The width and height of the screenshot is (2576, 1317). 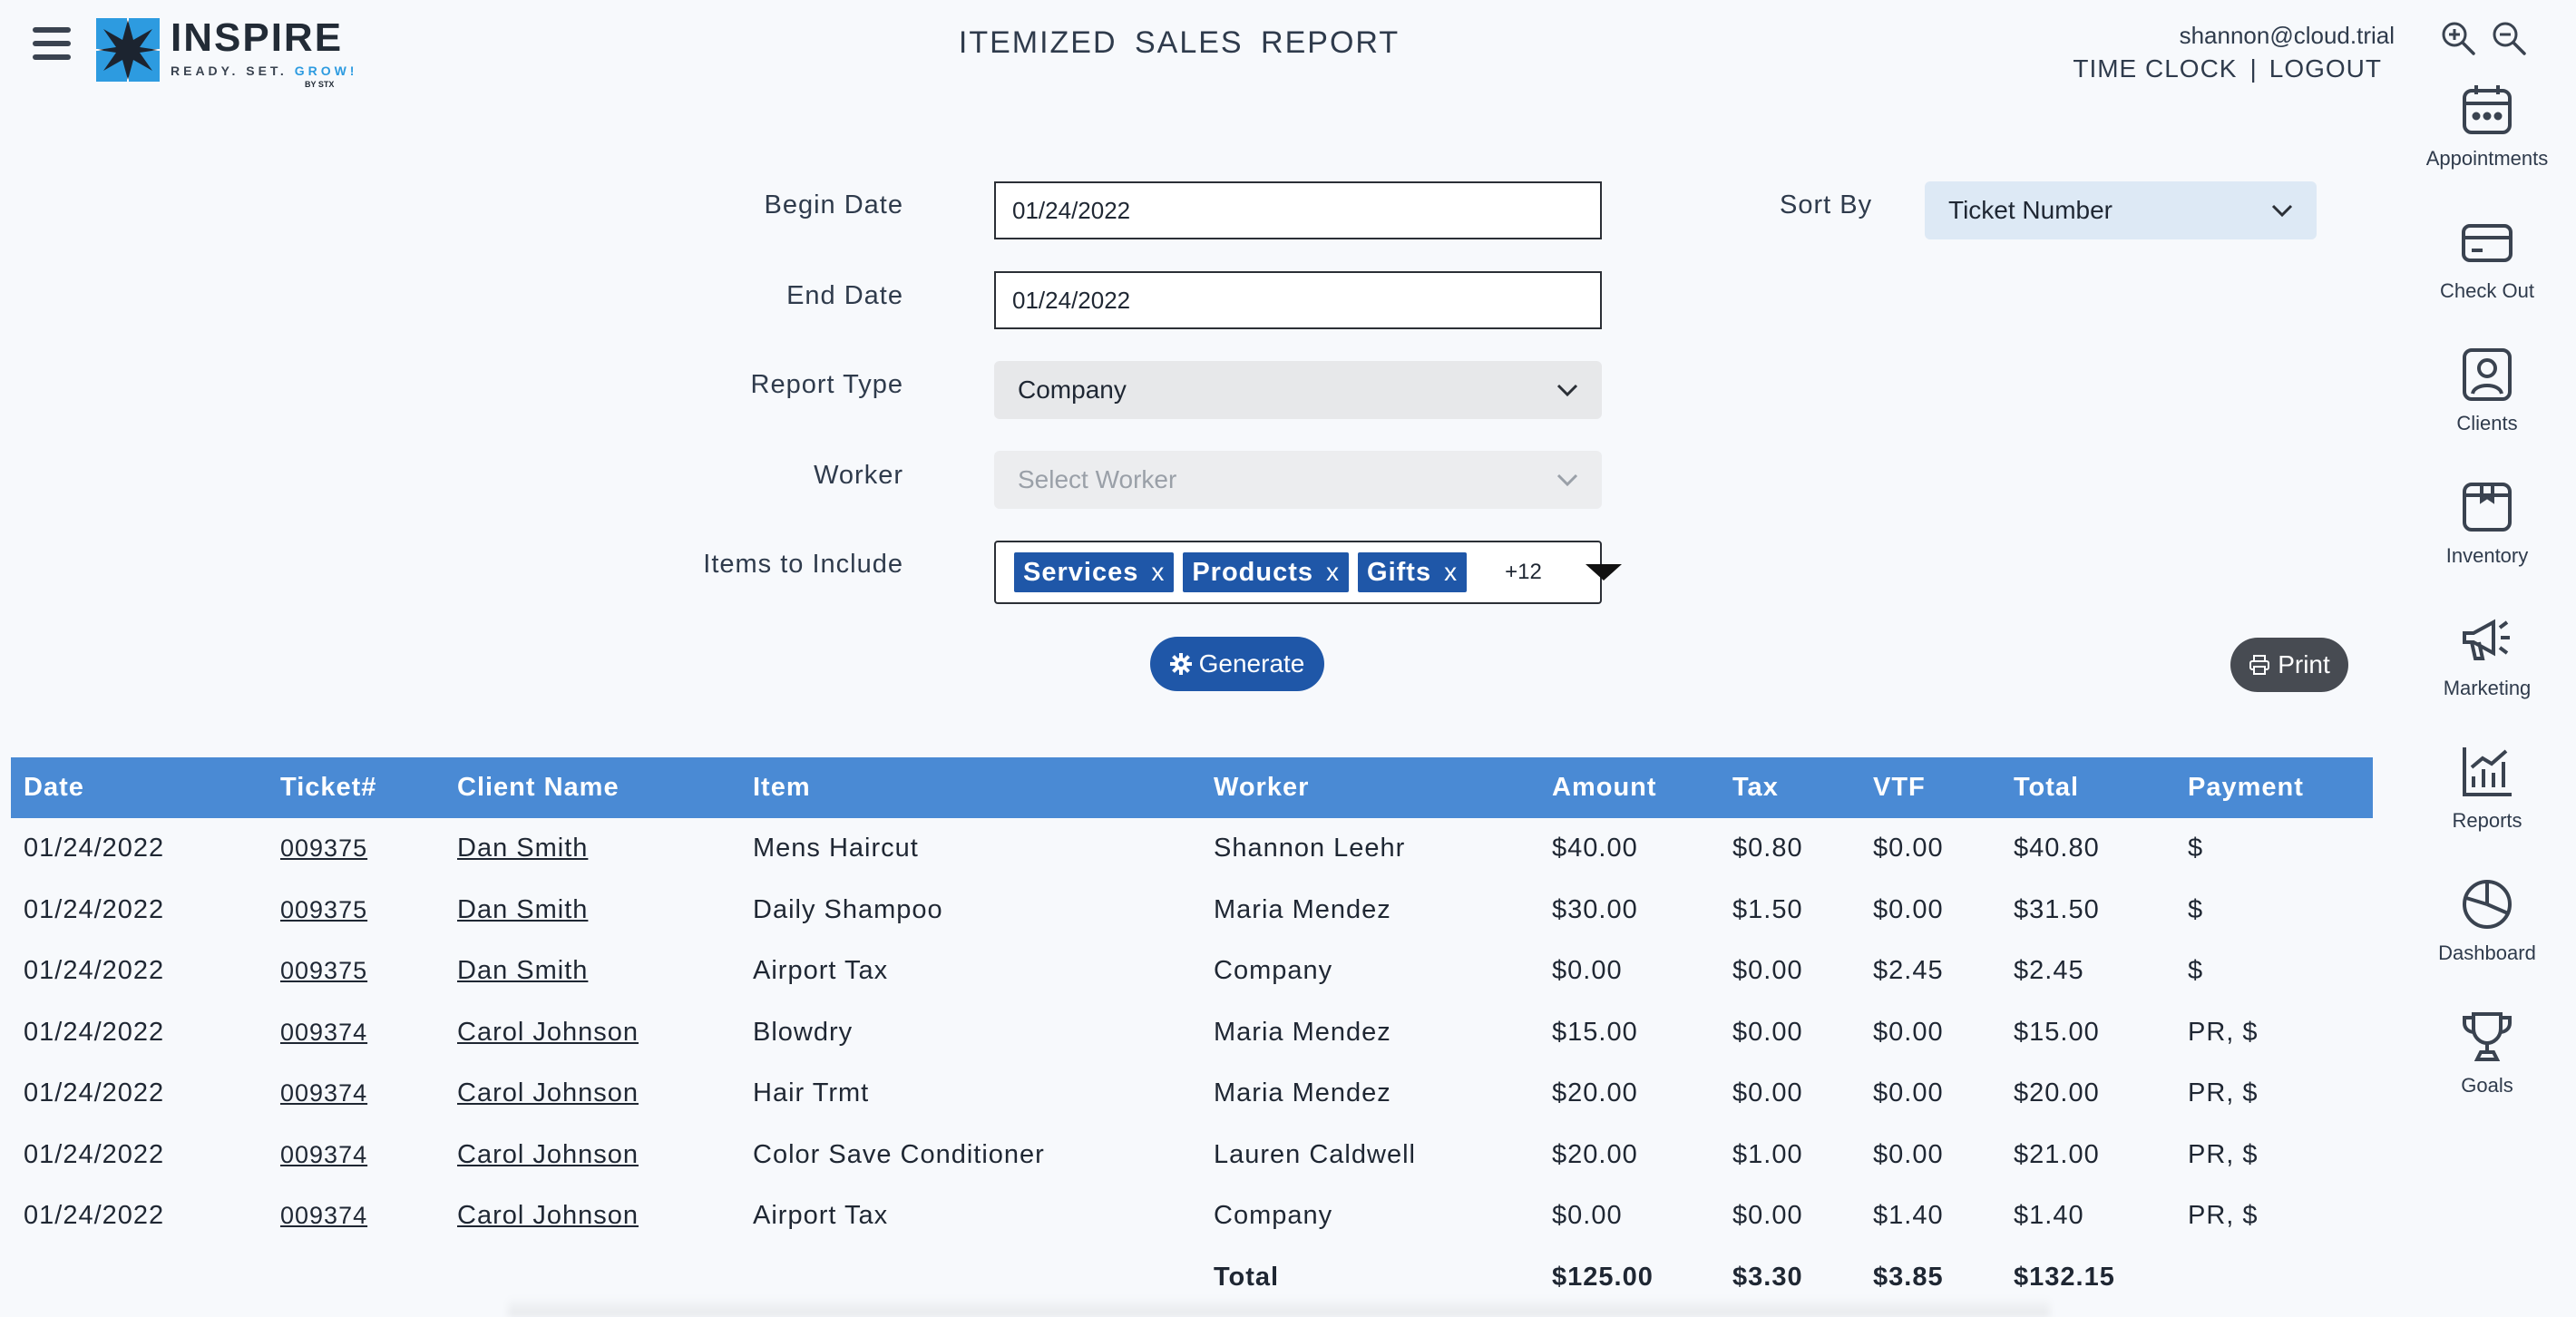 What do you see at coordinates (2487, 1075) in the screenshot?
I see `sidebar-item-goals: Goals` at bounding box center [2487, 1075].